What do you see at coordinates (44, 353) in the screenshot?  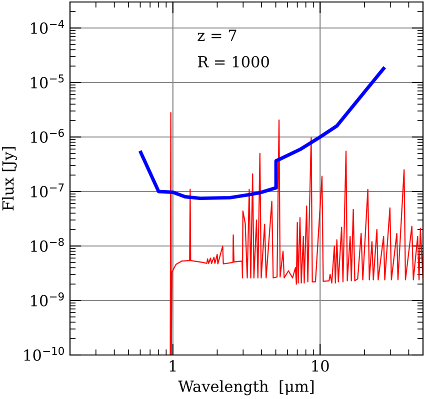 I see `y-tick-label: 10$^{−10}$` at bounding box center [44, 353].